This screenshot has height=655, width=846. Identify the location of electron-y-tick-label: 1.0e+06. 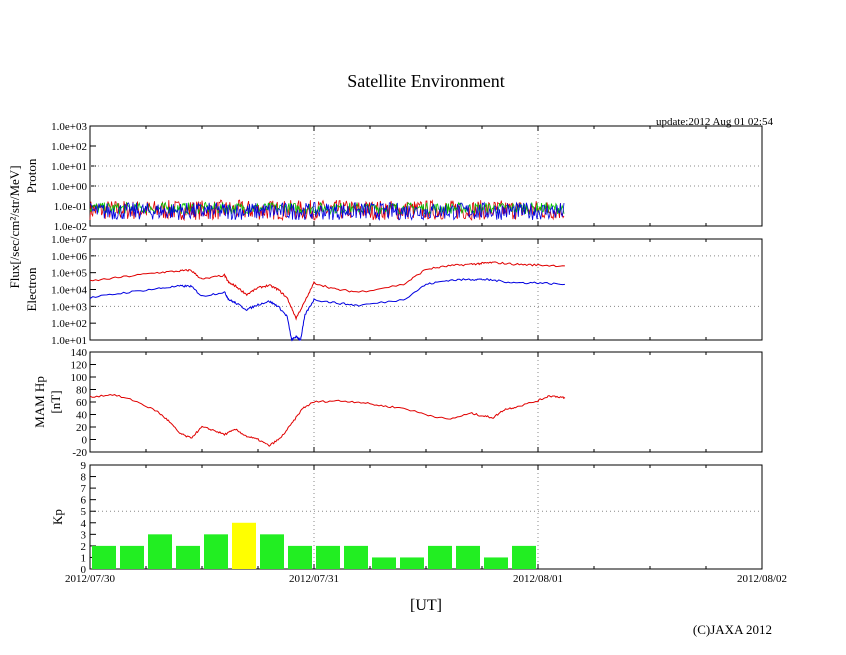
(69, 257).